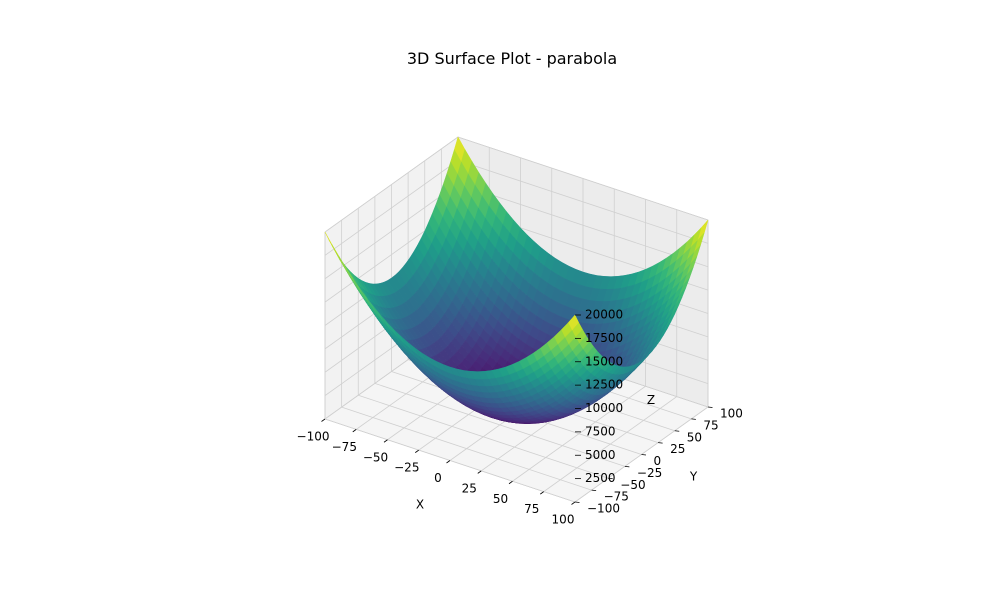 This screenshot has width=1000, height=600. What do you see at coordinates (406, 468) in the screenshot?
I see `x-tick-label: −25` at bounding box center [406, 468].